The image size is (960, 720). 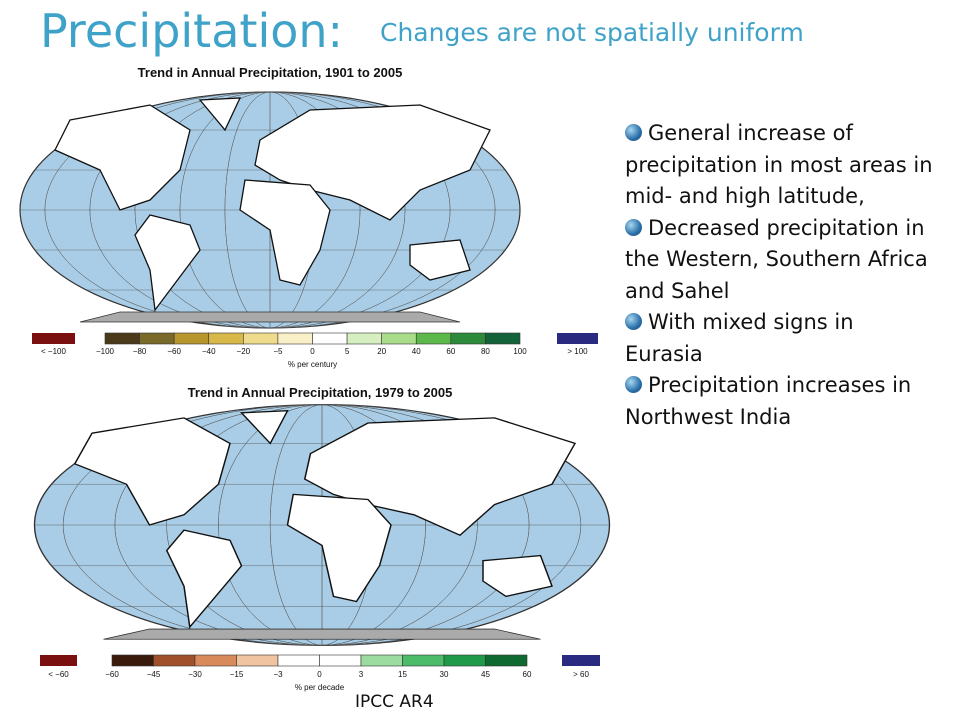 What do you see at coordinates (444, 674) in the screenshot?
I see `colorbar-tick-label: 30` at bounding box center [444, 674].